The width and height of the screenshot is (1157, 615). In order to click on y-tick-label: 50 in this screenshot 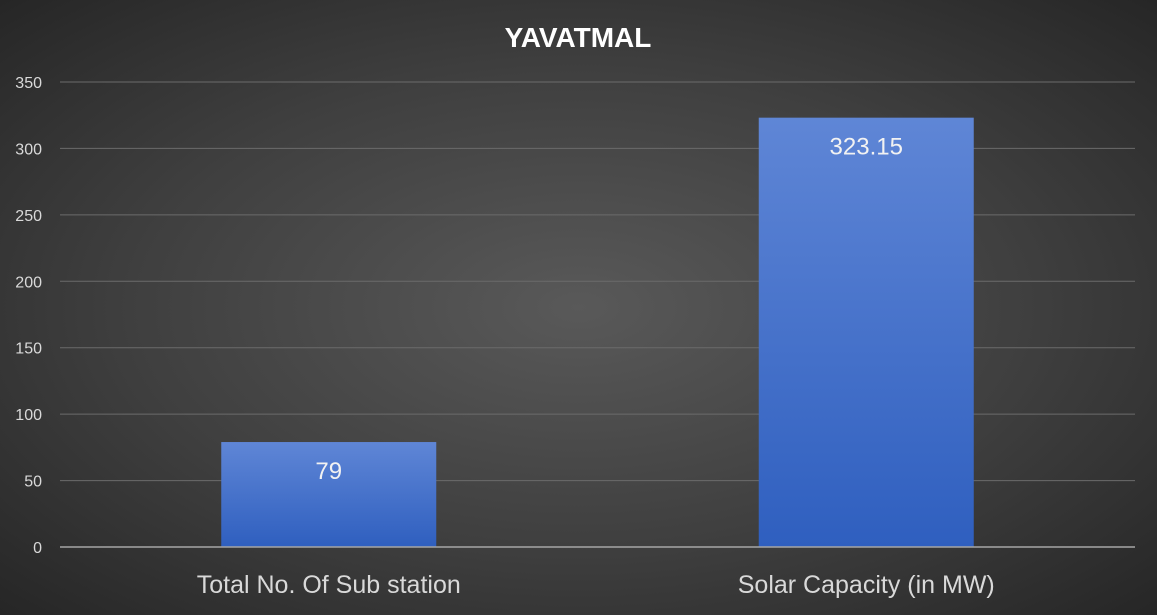, I will do `click(33, 482)`.